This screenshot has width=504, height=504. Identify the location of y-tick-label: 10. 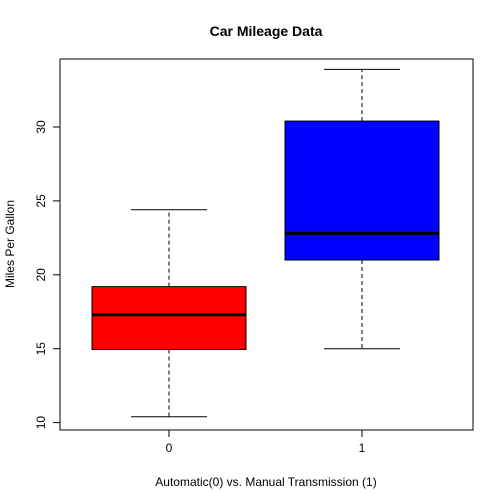
(41, 423).